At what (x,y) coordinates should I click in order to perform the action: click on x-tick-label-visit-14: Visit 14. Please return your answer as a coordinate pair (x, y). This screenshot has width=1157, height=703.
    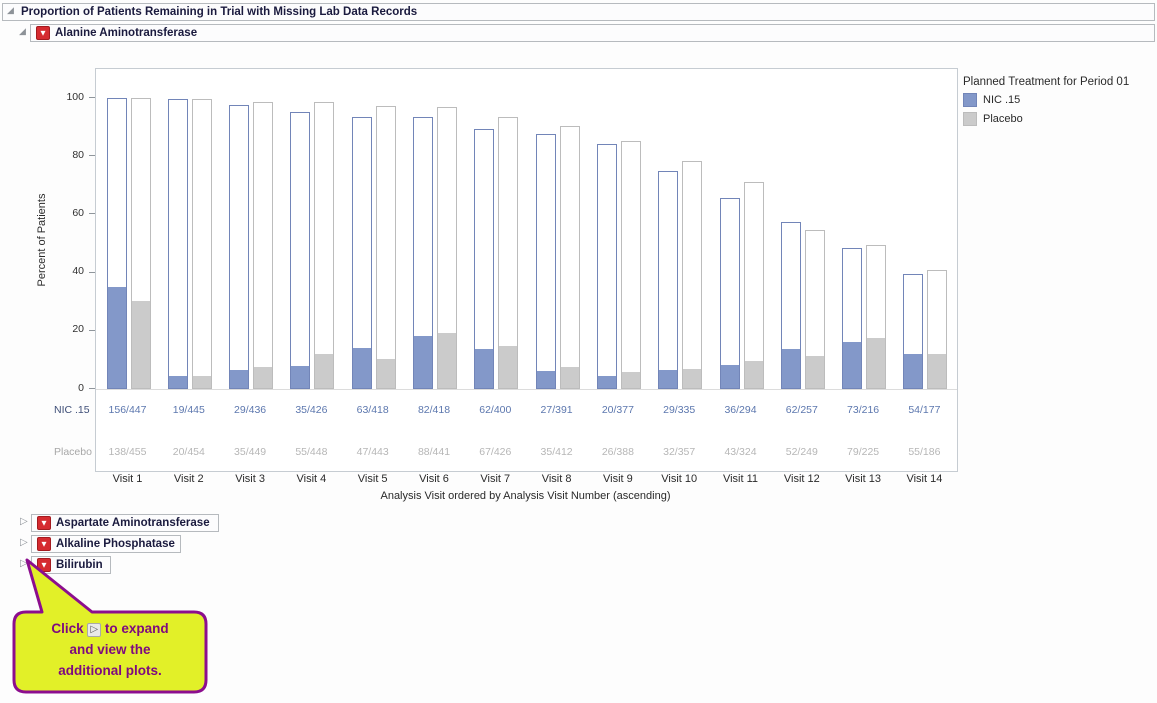
    Looking at the image, I should click on (924, 479).